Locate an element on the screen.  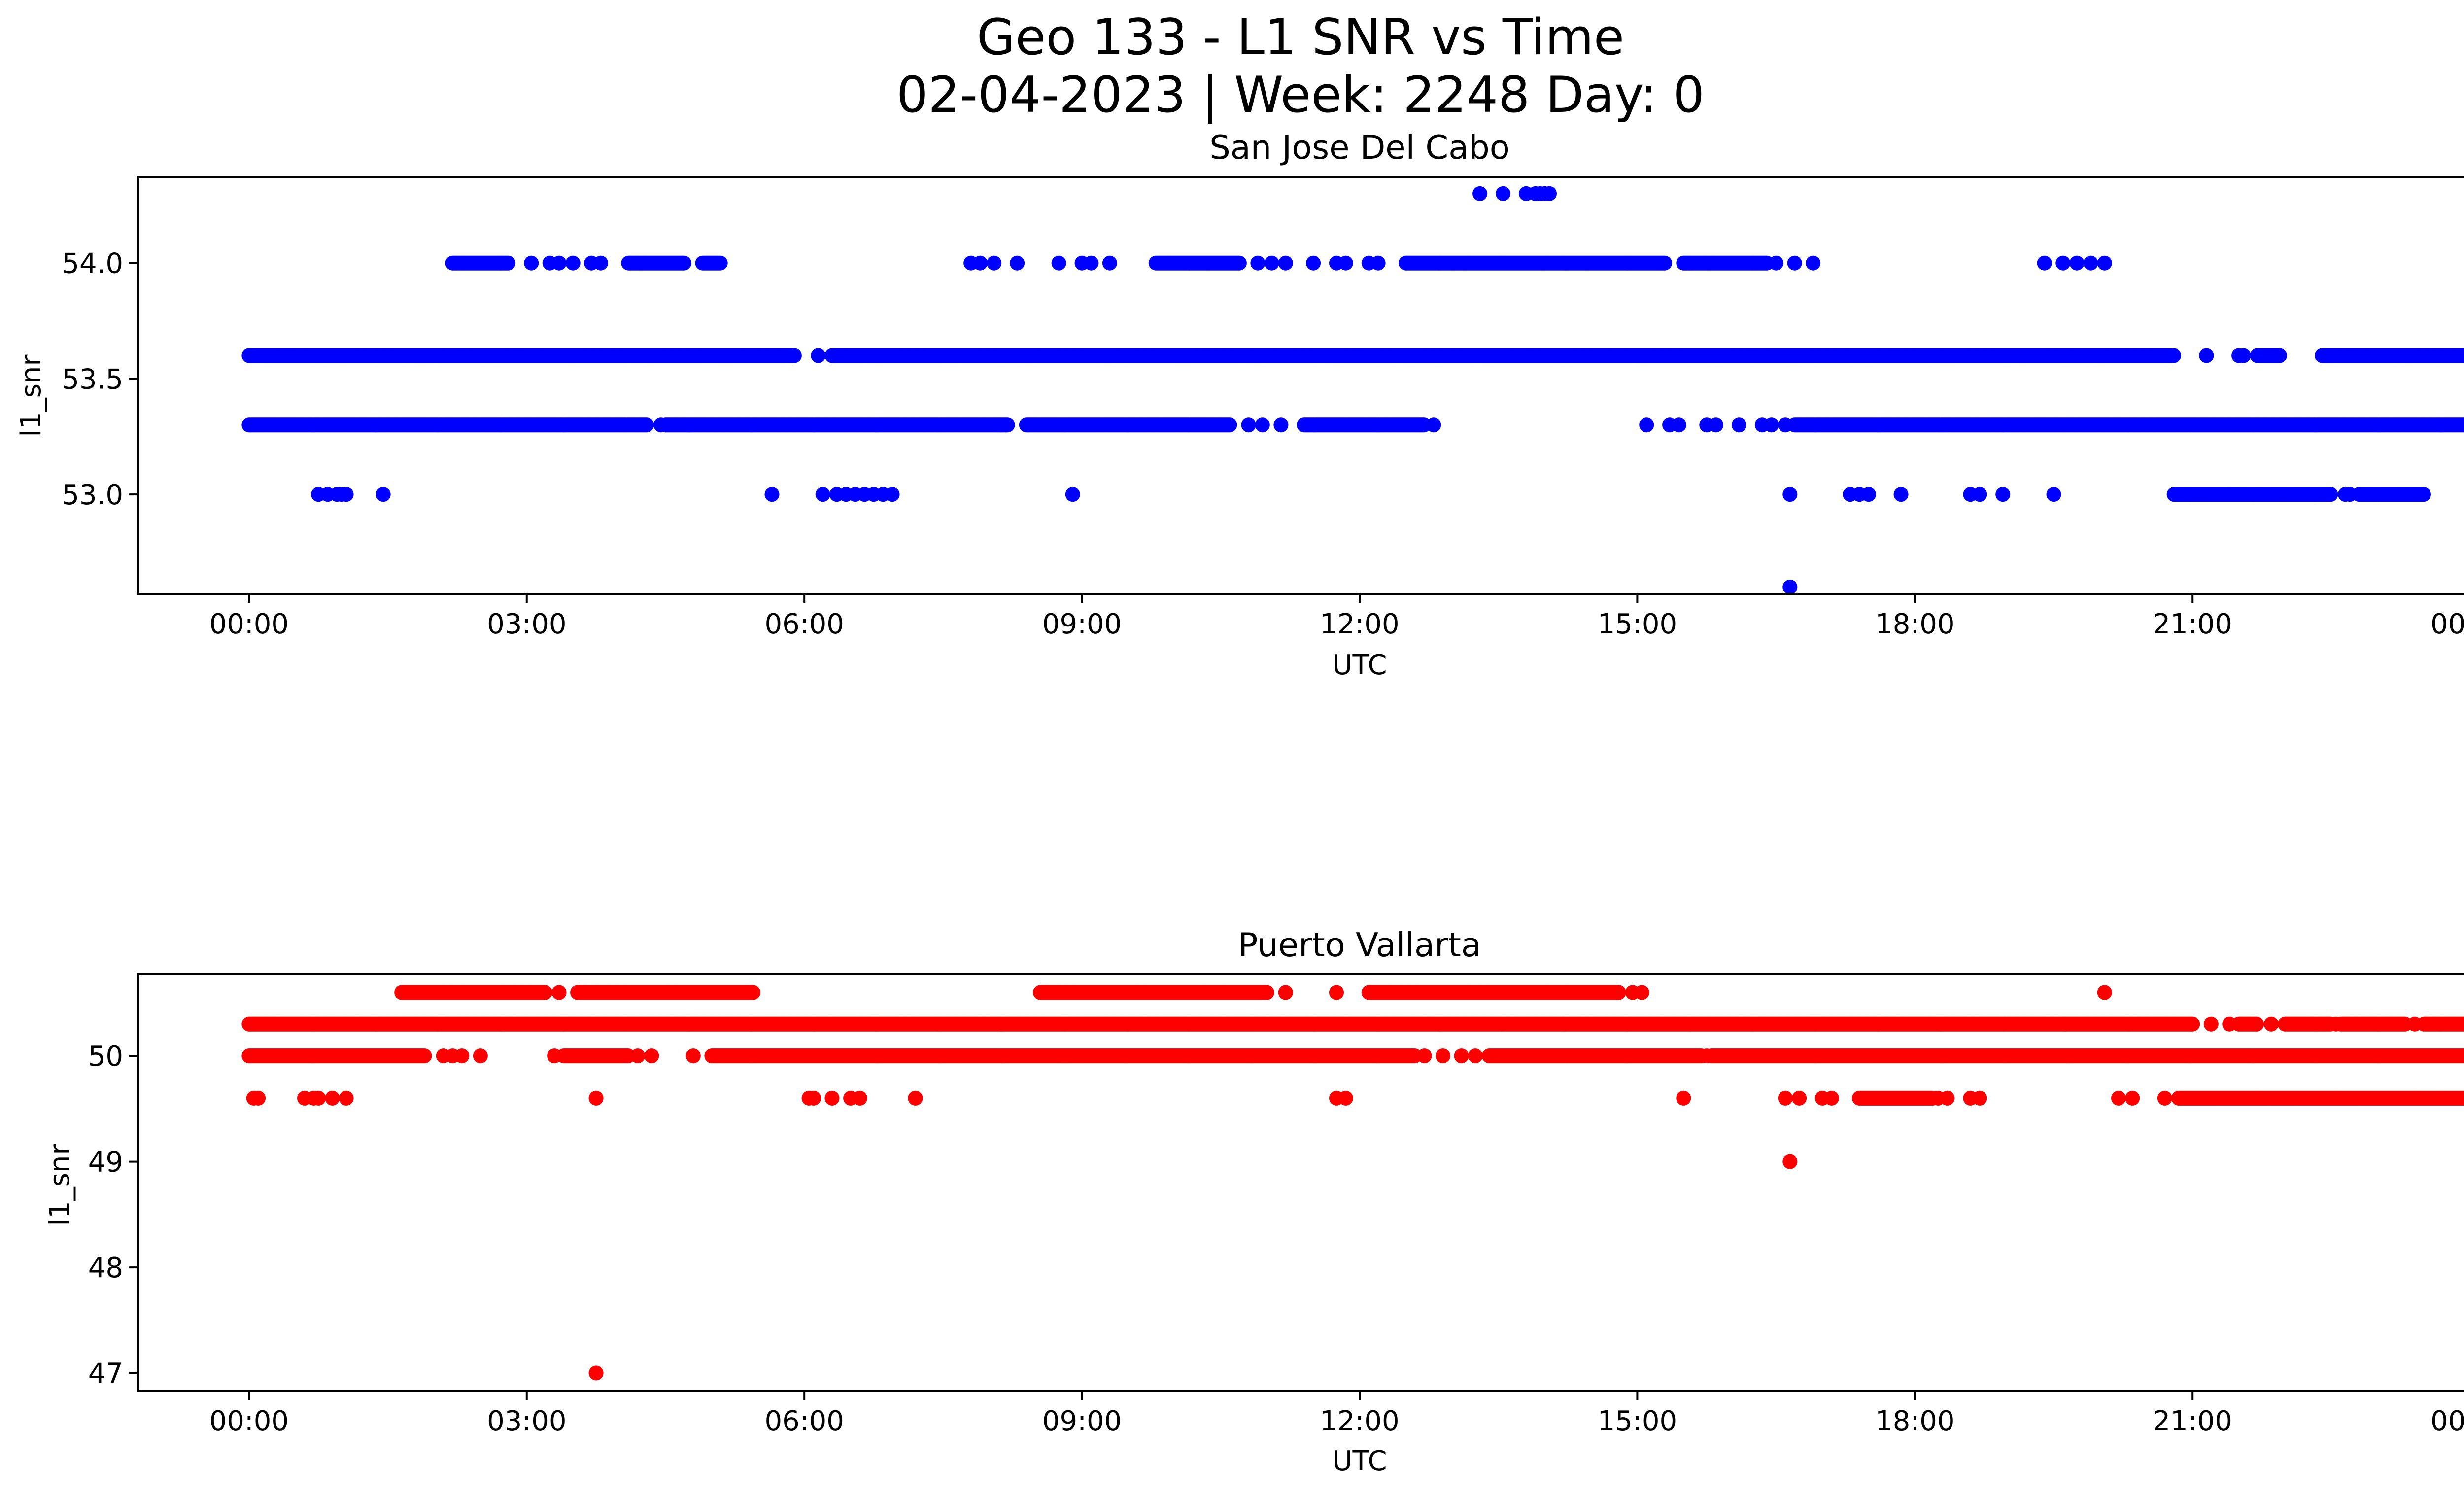
x-tick-label: 03:00 is located at coordinates (526, 624).